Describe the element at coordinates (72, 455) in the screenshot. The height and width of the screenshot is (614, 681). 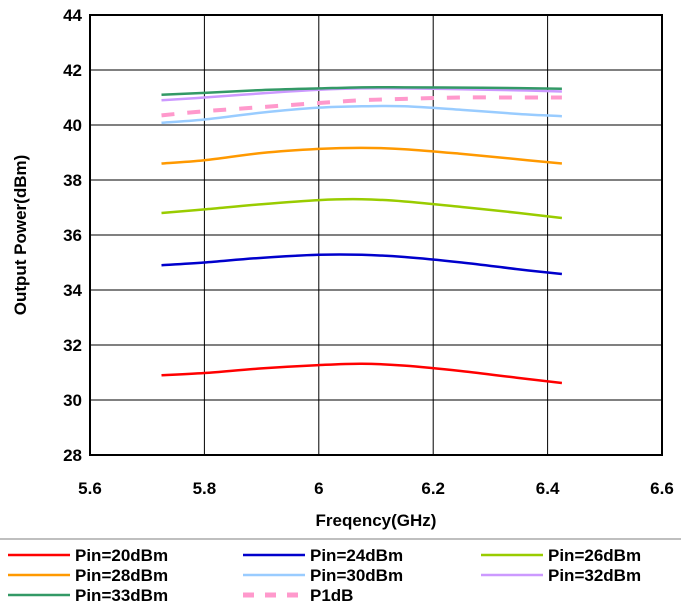
I see `y-tick-label: 28` at that location.